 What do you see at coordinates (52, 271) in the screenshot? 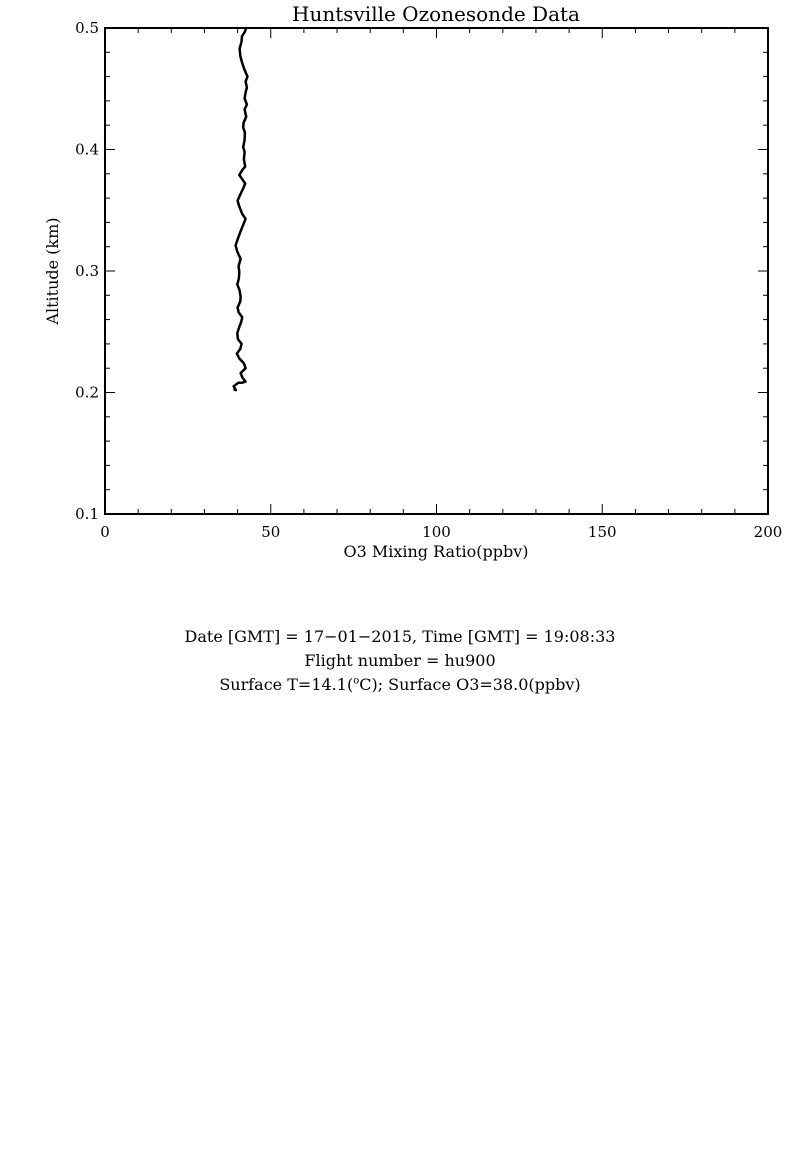
I see `y-axis-label: Altitude (km)` at bounding box center [52, 271].